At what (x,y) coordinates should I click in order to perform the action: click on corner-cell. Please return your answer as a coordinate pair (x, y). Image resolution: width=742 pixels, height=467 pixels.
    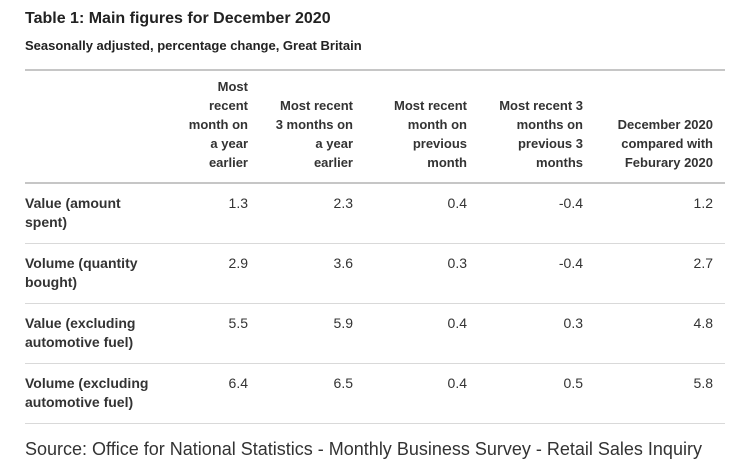
    Looking at the image, I should click on (90, 126).